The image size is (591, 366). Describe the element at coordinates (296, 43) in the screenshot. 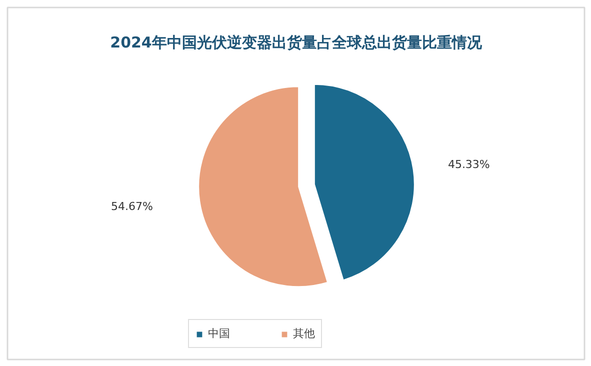

I see `chart-title: 2024年中国光伏逆变器出货量占全球总出货量比重情况` at that location.